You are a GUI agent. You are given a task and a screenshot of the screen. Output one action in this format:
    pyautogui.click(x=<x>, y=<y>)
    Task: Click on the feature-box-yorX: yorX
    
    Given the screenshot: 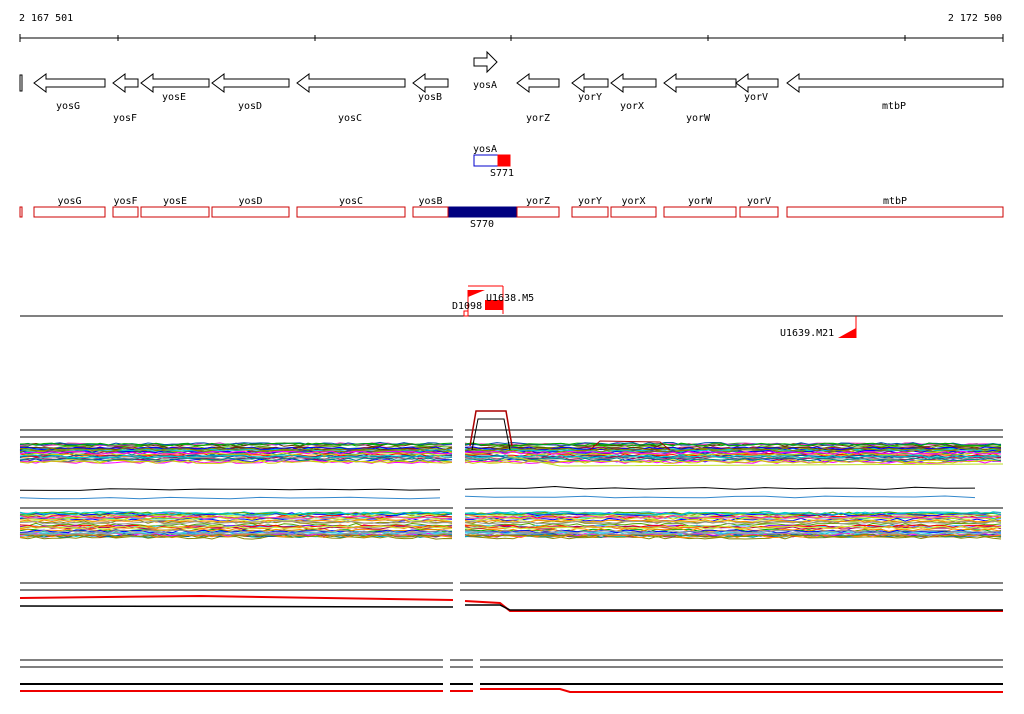 What is the action you would take?
    pyautogui.click(x=633, y=207)
    